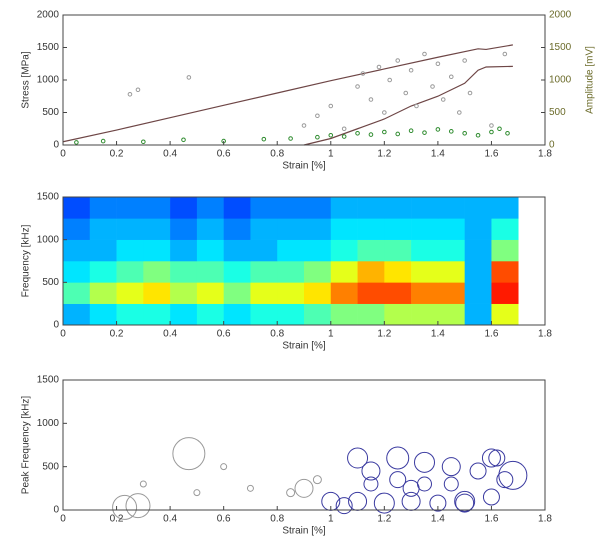  I want to click on y-tick-label: 2000, so click(48, 15).